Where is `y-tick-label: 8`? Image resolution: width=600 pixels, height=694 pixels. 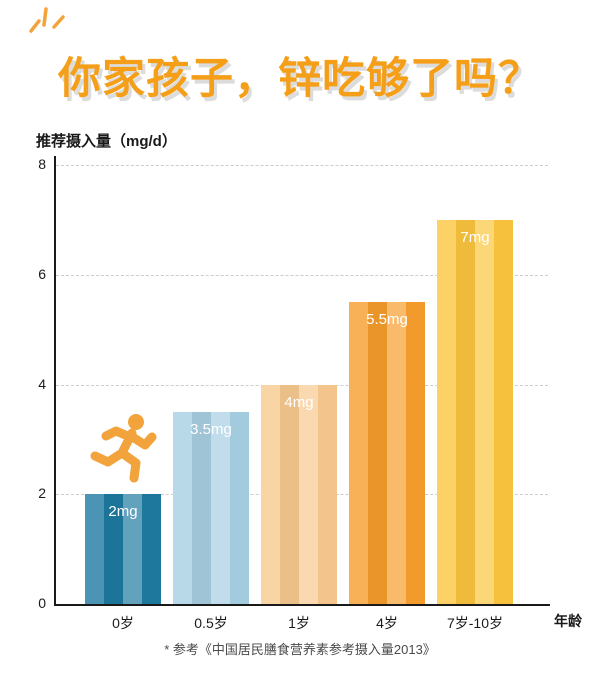
y-tick-label: 8 is located at coordinates (42, 164).